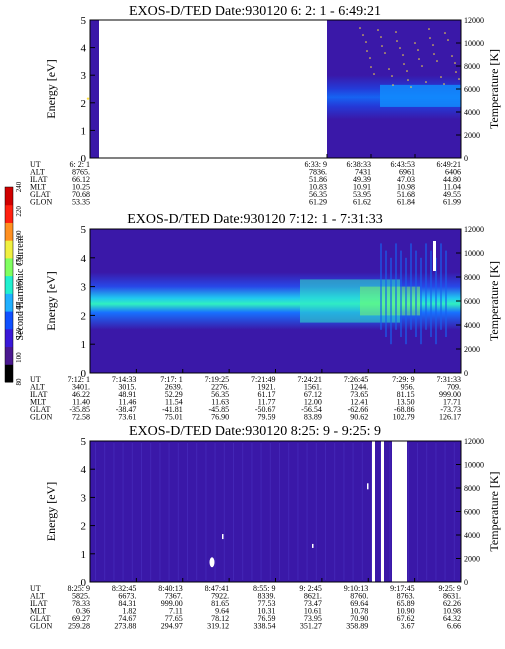 This screenshot has width=505, height=649. Describe the element at coordinates (84, 345) in the screenshot. I see `ytick-label: 1` at that location.